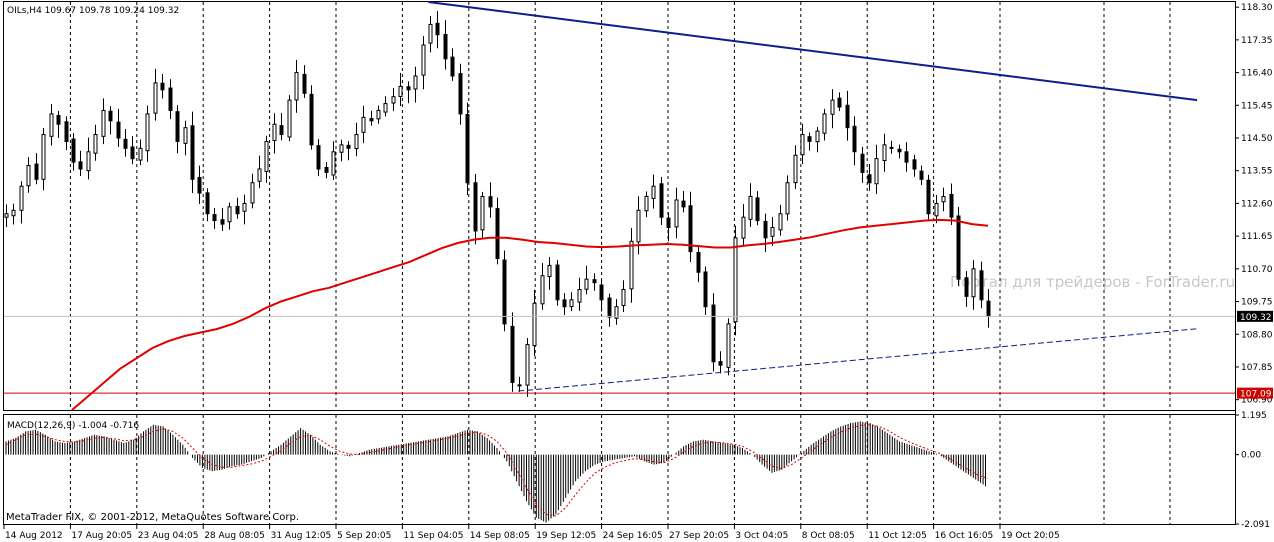 The image size is (1274, 542). What do you see at coordinates (433, 536) in the screenshot?
I see `time-label: 11 Sep 04:05` at bounding box center [433, 536].